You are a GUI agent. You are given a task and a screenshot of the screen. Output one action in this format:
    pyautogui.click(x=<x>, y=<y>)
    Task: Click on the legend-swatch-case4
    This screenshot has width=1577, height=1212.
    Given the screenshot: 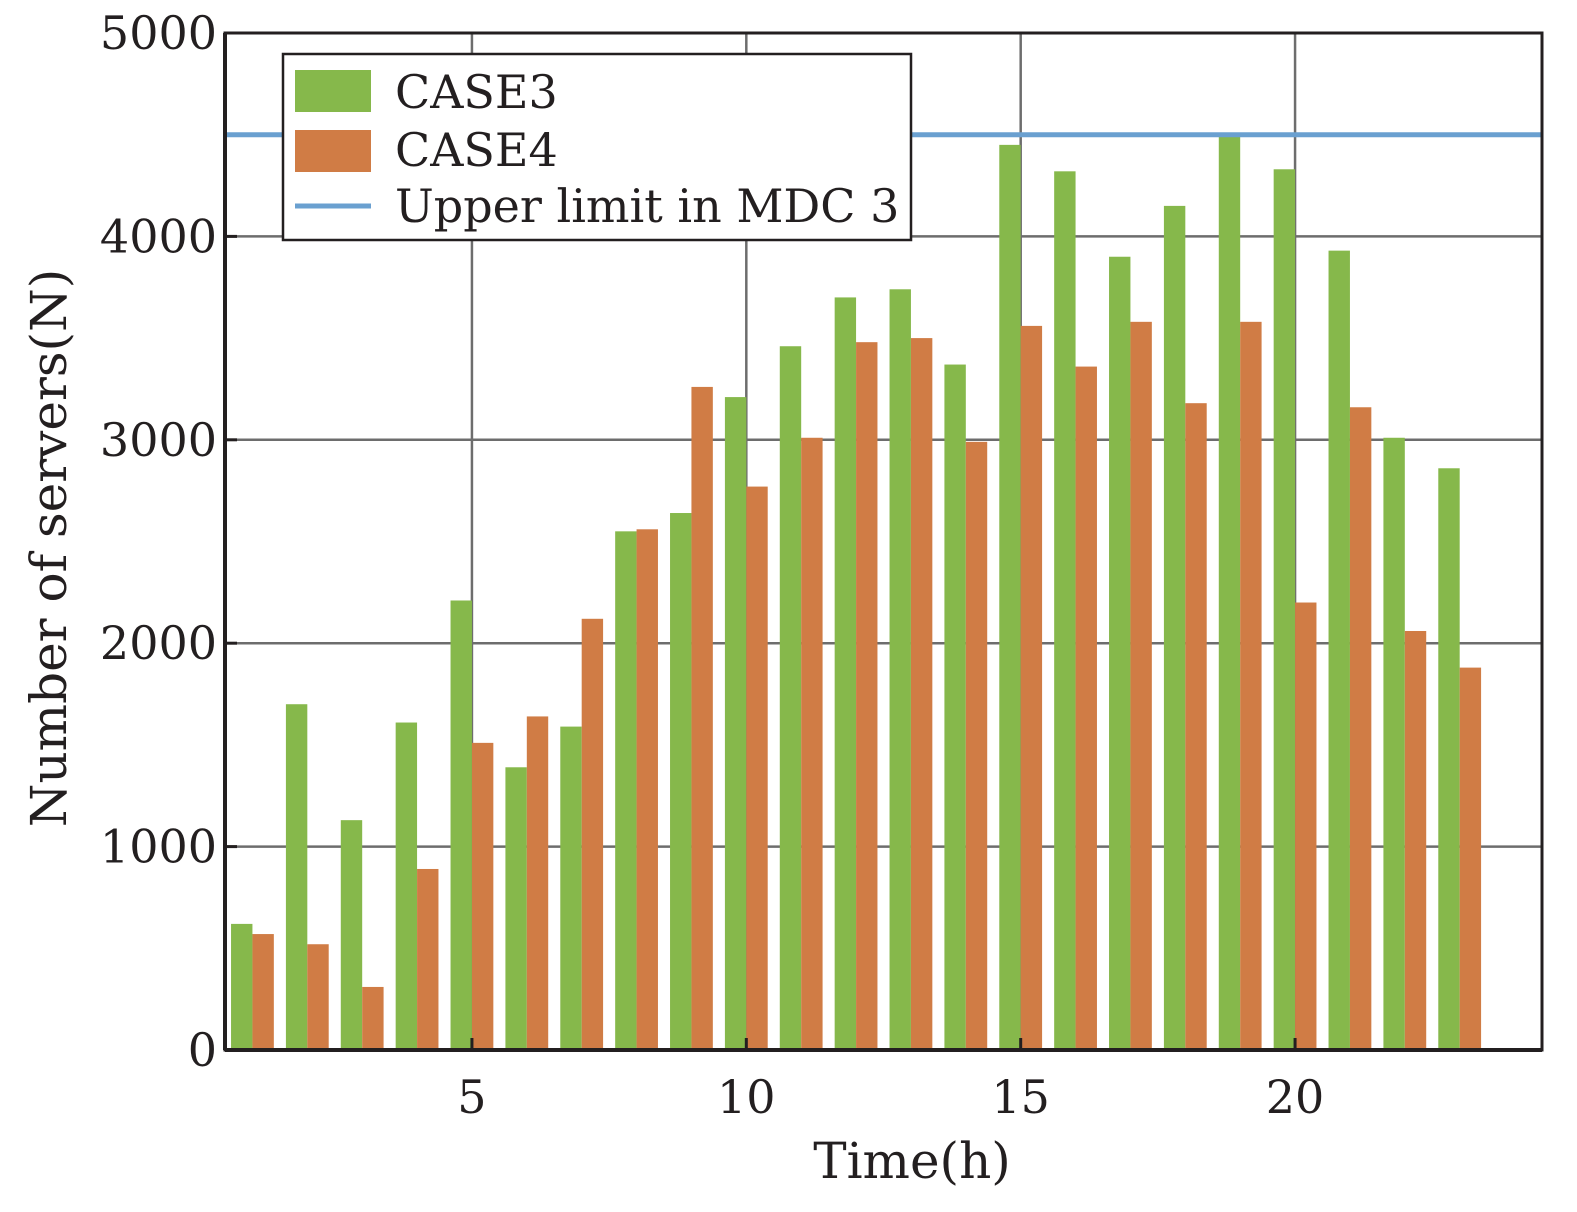 What is the action you would take?
    pyautogui.click(x=333, y=151)
    